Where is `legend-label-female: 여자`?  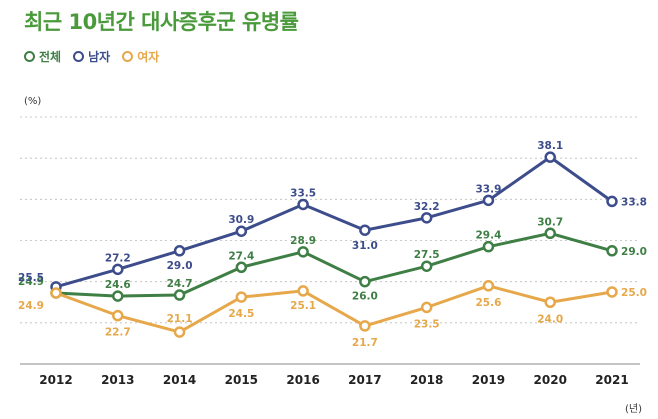 legend-label-female: 여자 is located at coordinates (148, 57).